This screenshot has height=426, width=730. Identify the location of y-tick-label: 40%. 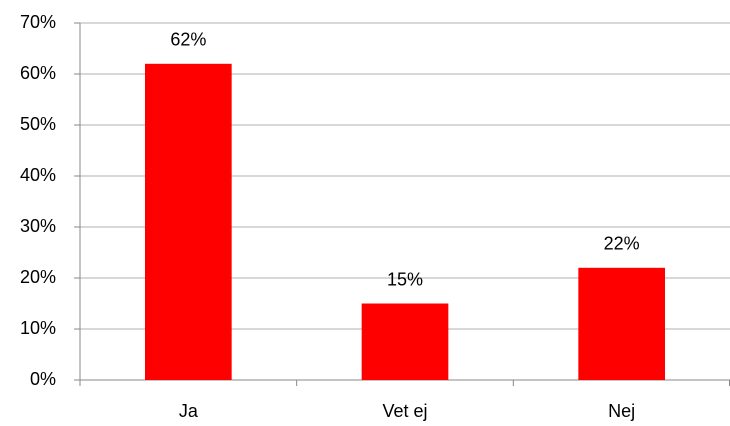
(38, 175).